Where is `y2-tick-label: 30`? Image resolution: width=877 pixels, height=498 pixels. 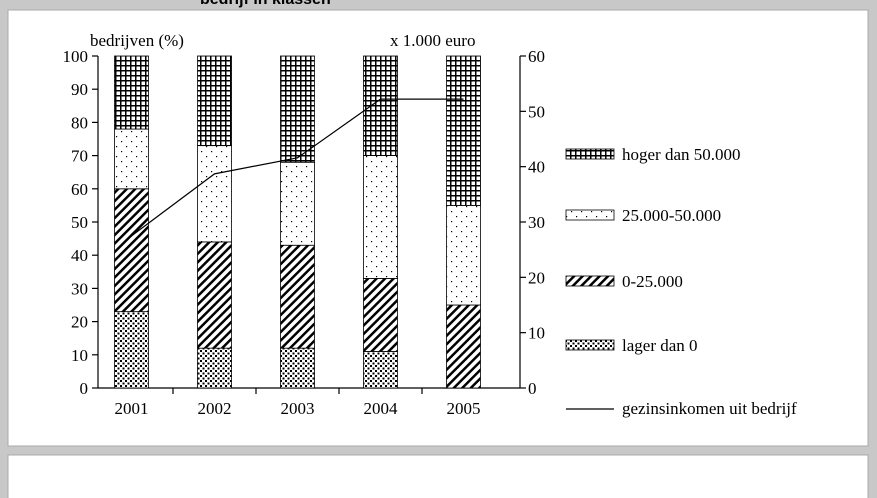 y2-tick-label: 30 is located at coordinates (536, 222).